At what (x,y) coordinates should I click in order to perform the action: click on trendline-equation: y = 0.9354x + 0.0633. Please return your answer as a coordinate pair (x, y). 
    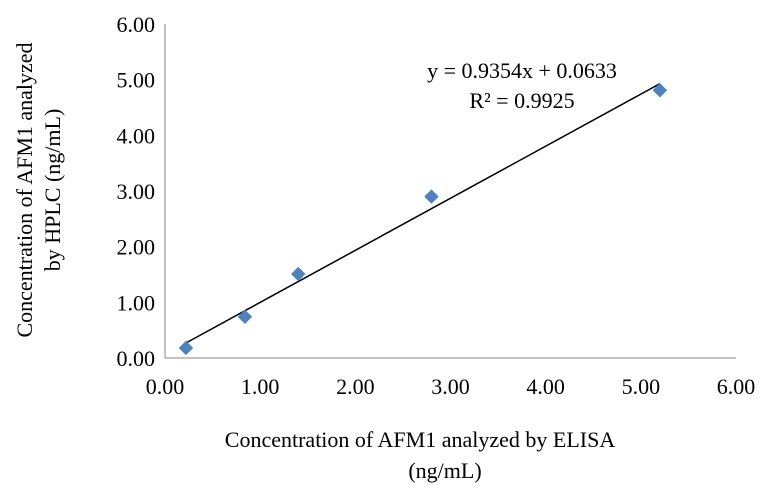
    Looking at the image, I should click on (522, 70).